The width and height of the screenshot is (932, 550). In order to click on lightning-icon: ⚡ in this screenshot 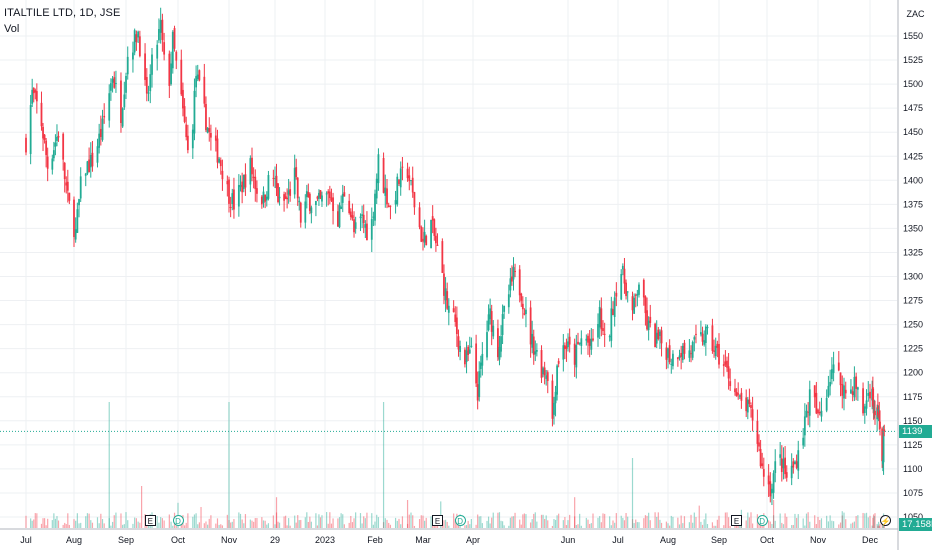, I will do `click(885, 520)`.